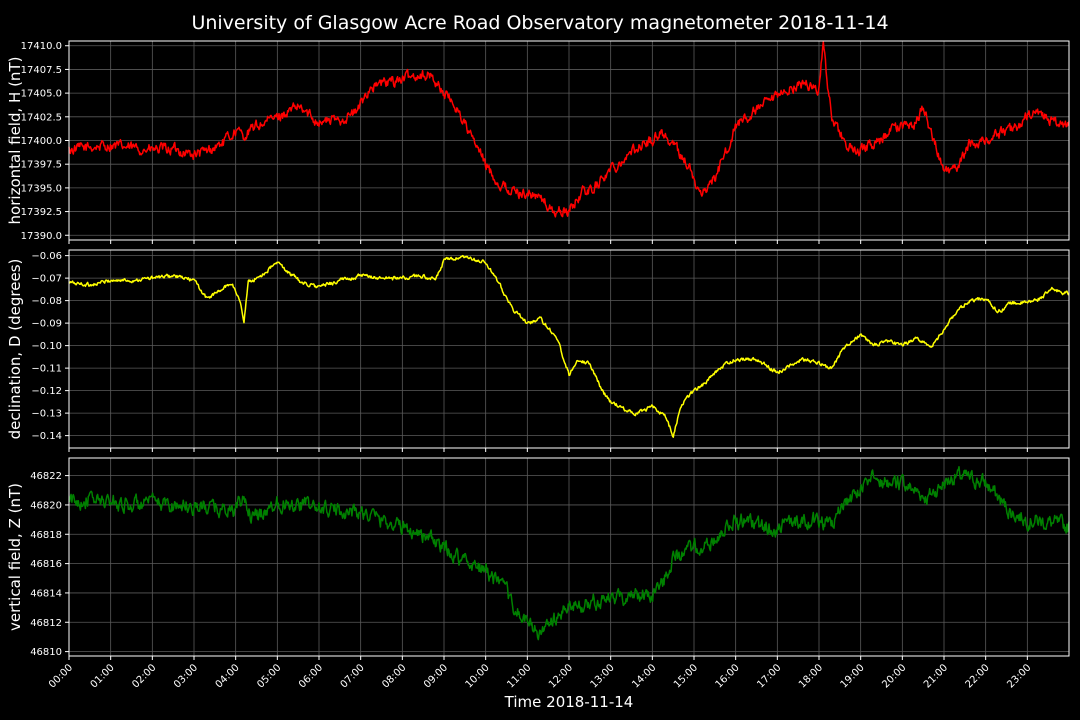 The image size is (1080, 720). I want to click on y-tick-label: 46814, so click(46, 593).